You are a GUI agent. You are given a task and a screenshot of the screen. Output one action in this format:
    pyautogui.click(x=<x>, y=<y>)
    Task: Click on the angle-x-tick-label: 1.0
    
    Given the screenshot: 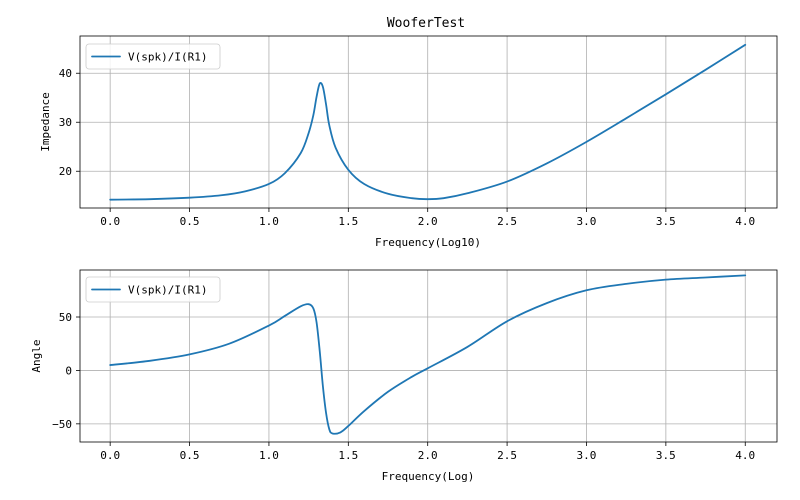 What is the action you would take?
    pyautogui.click(x=269, y=455)
    